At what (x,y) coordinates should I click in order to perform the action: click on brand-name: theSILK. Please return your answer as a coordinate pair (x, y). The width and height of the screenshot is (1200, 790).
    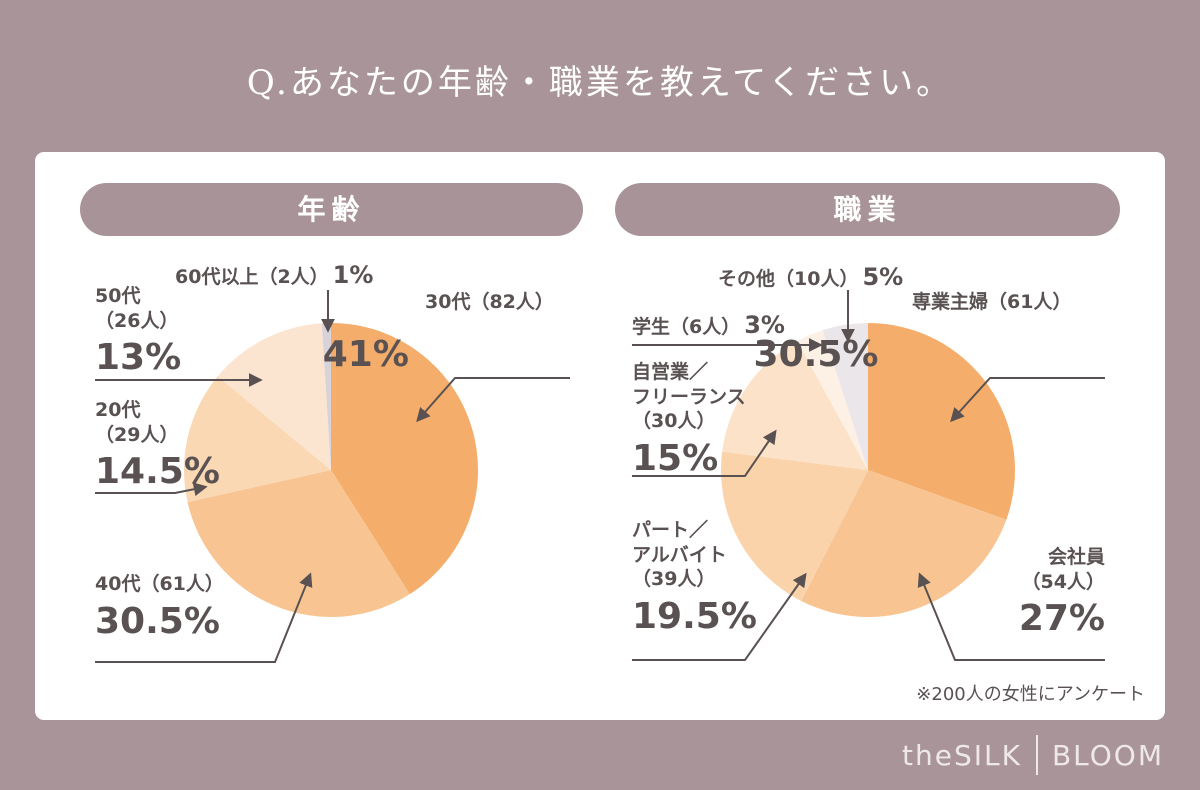
    Looking at the image, I should click on (962, 755).